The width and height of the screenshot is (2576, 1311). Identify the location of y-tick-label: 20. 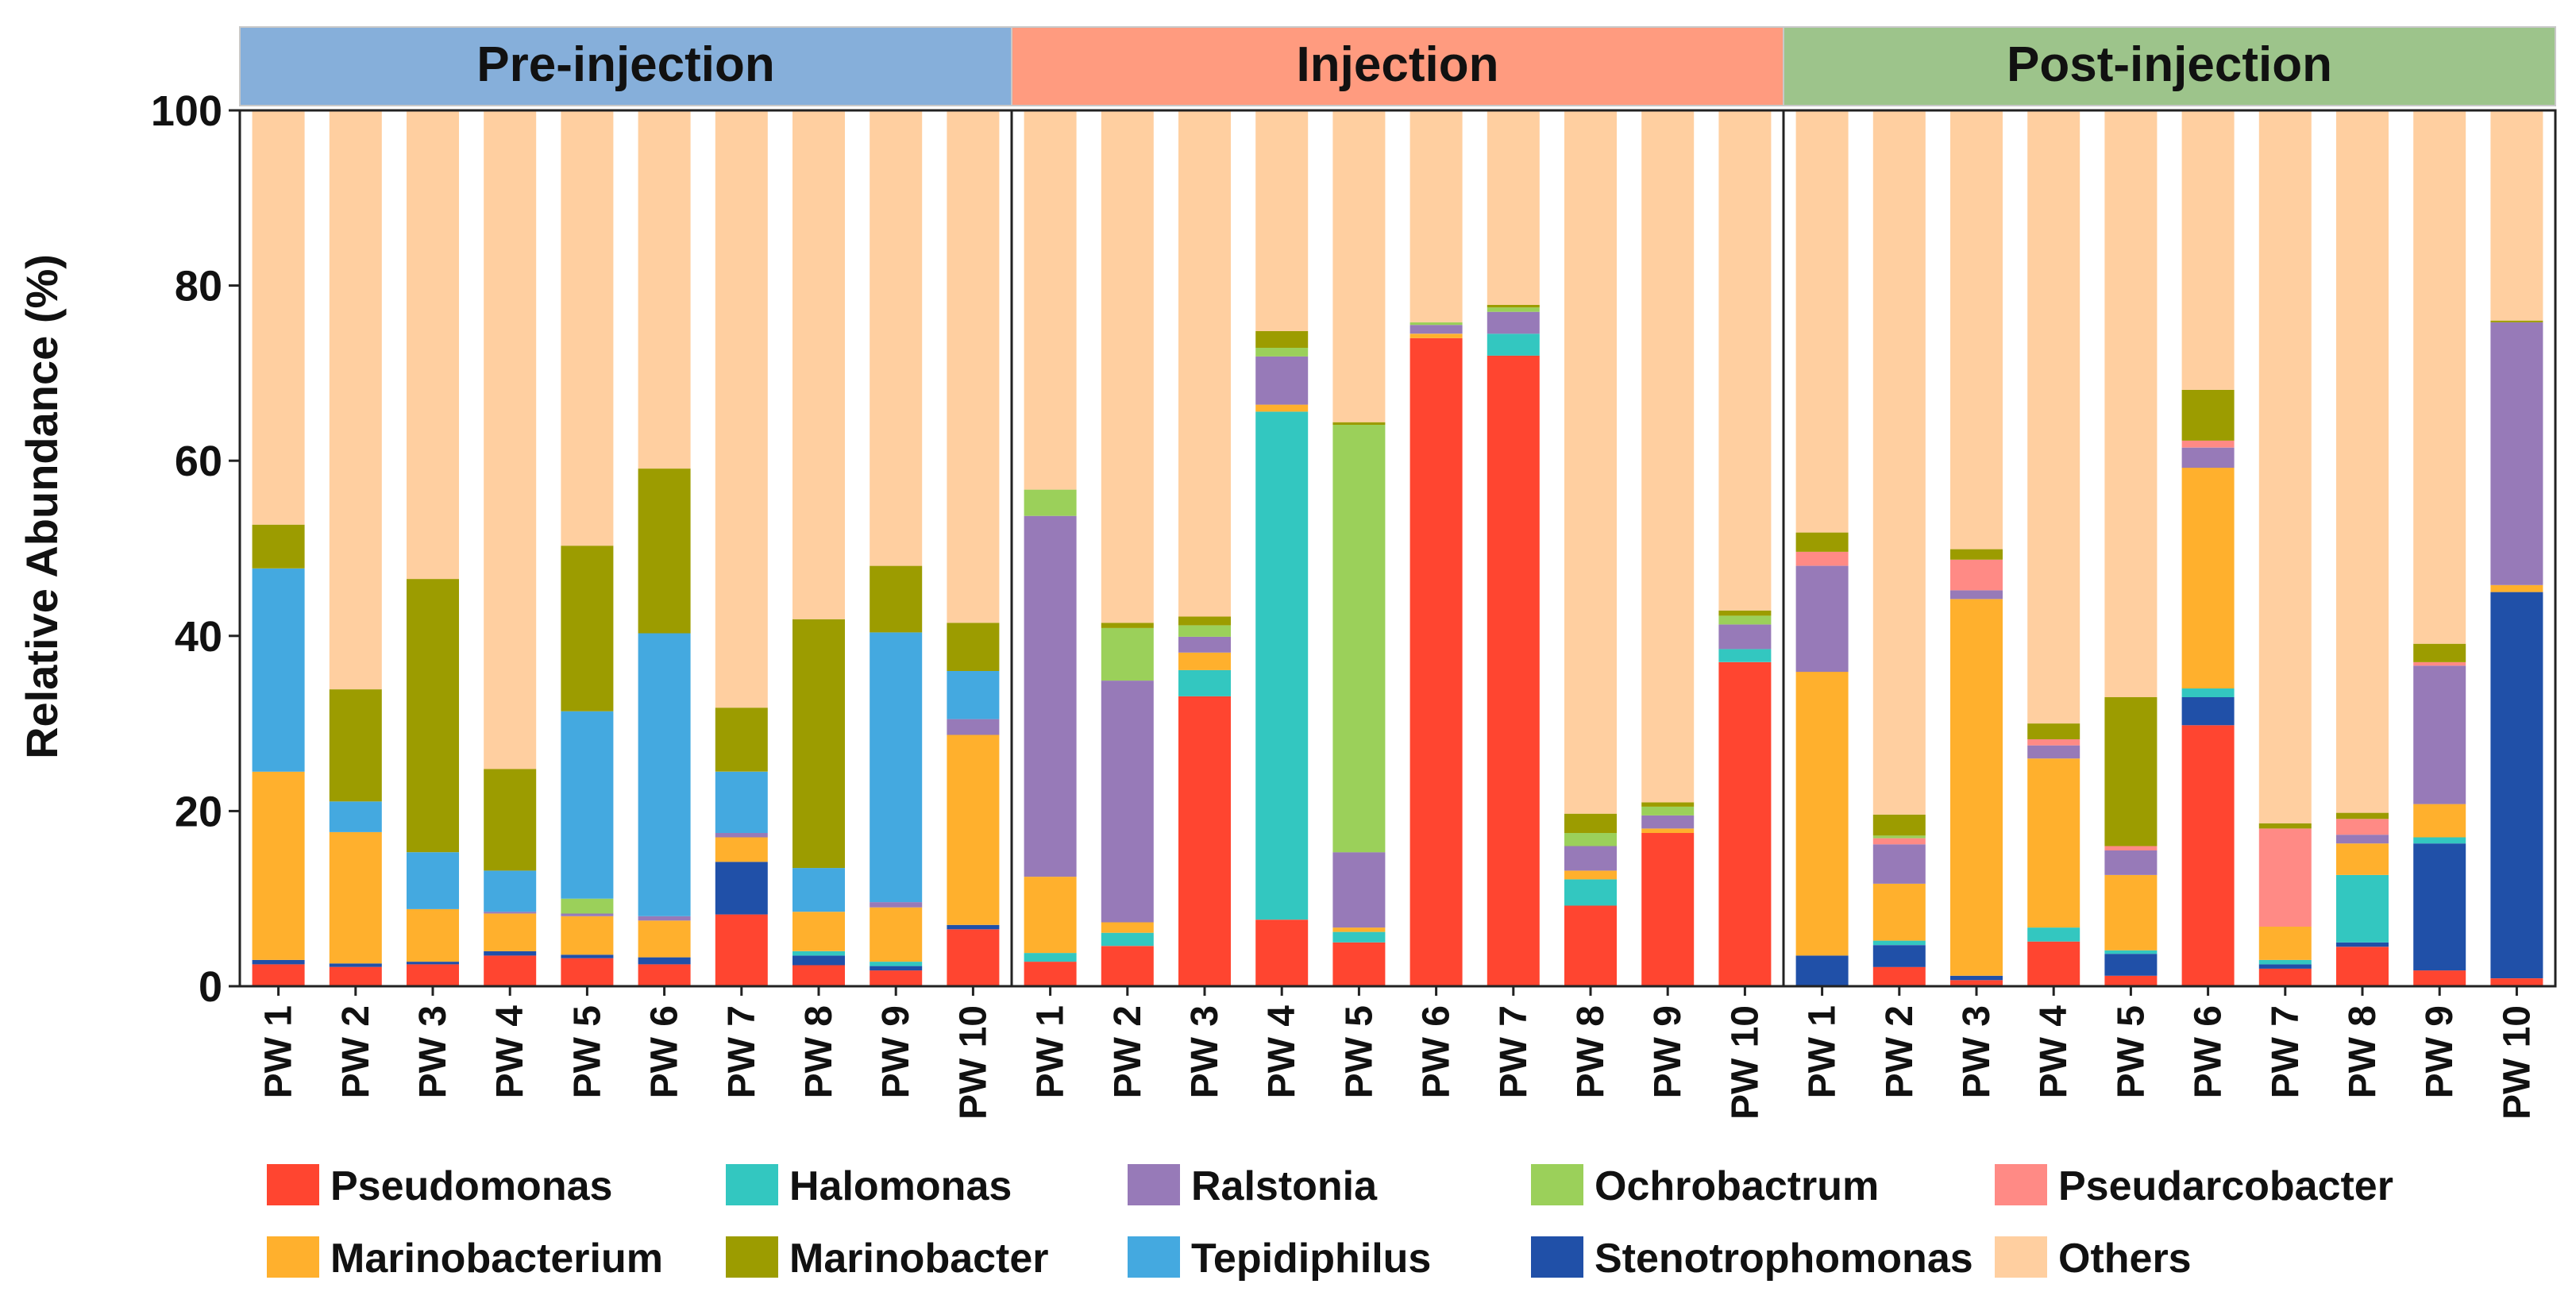
(198, 811).